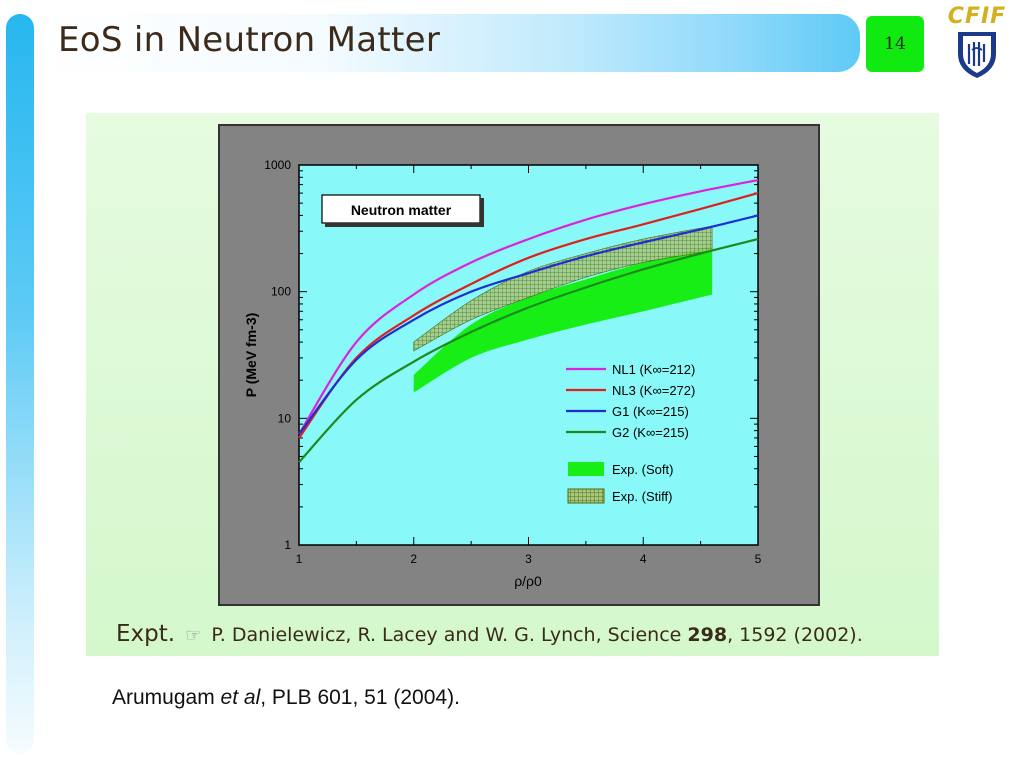 This screenshot has width=1024, height=768. Describe the element at coordinates (285, 418) in the screenshot. I see `y-tick-label: 10` at that location.